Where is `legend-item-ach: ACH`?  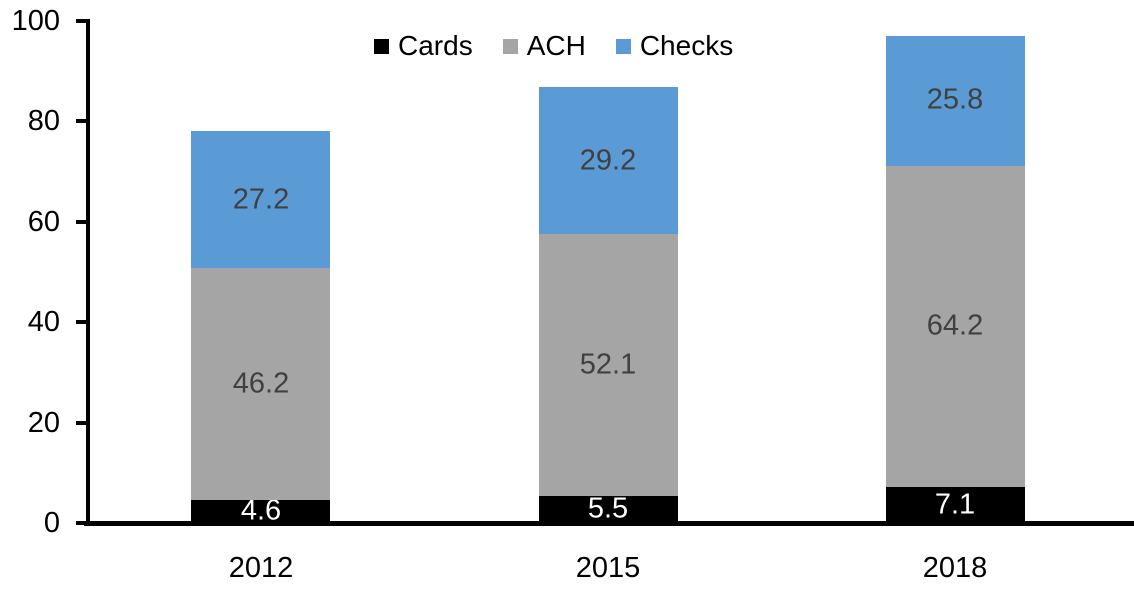
legend-item-ach: ACH is located at coordinates (544, 45).